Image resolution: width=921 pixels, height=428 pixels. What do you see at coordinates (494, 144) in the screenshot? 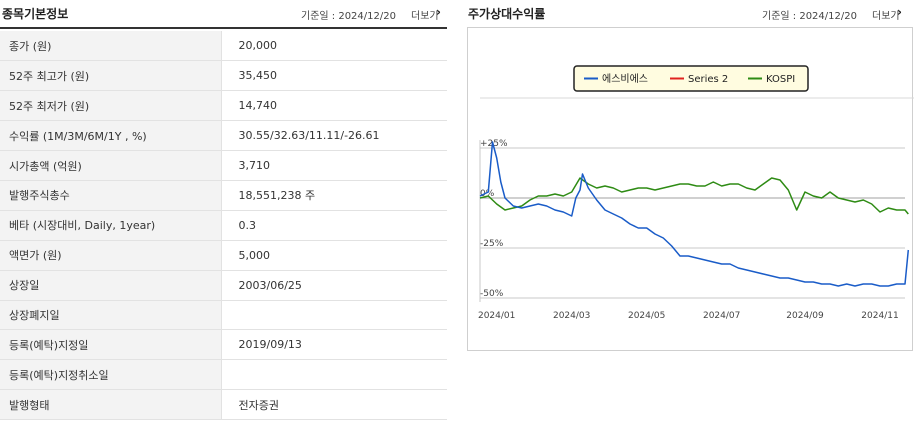
I see `y-tick-label: +25%` at bounding box center [494, 144].